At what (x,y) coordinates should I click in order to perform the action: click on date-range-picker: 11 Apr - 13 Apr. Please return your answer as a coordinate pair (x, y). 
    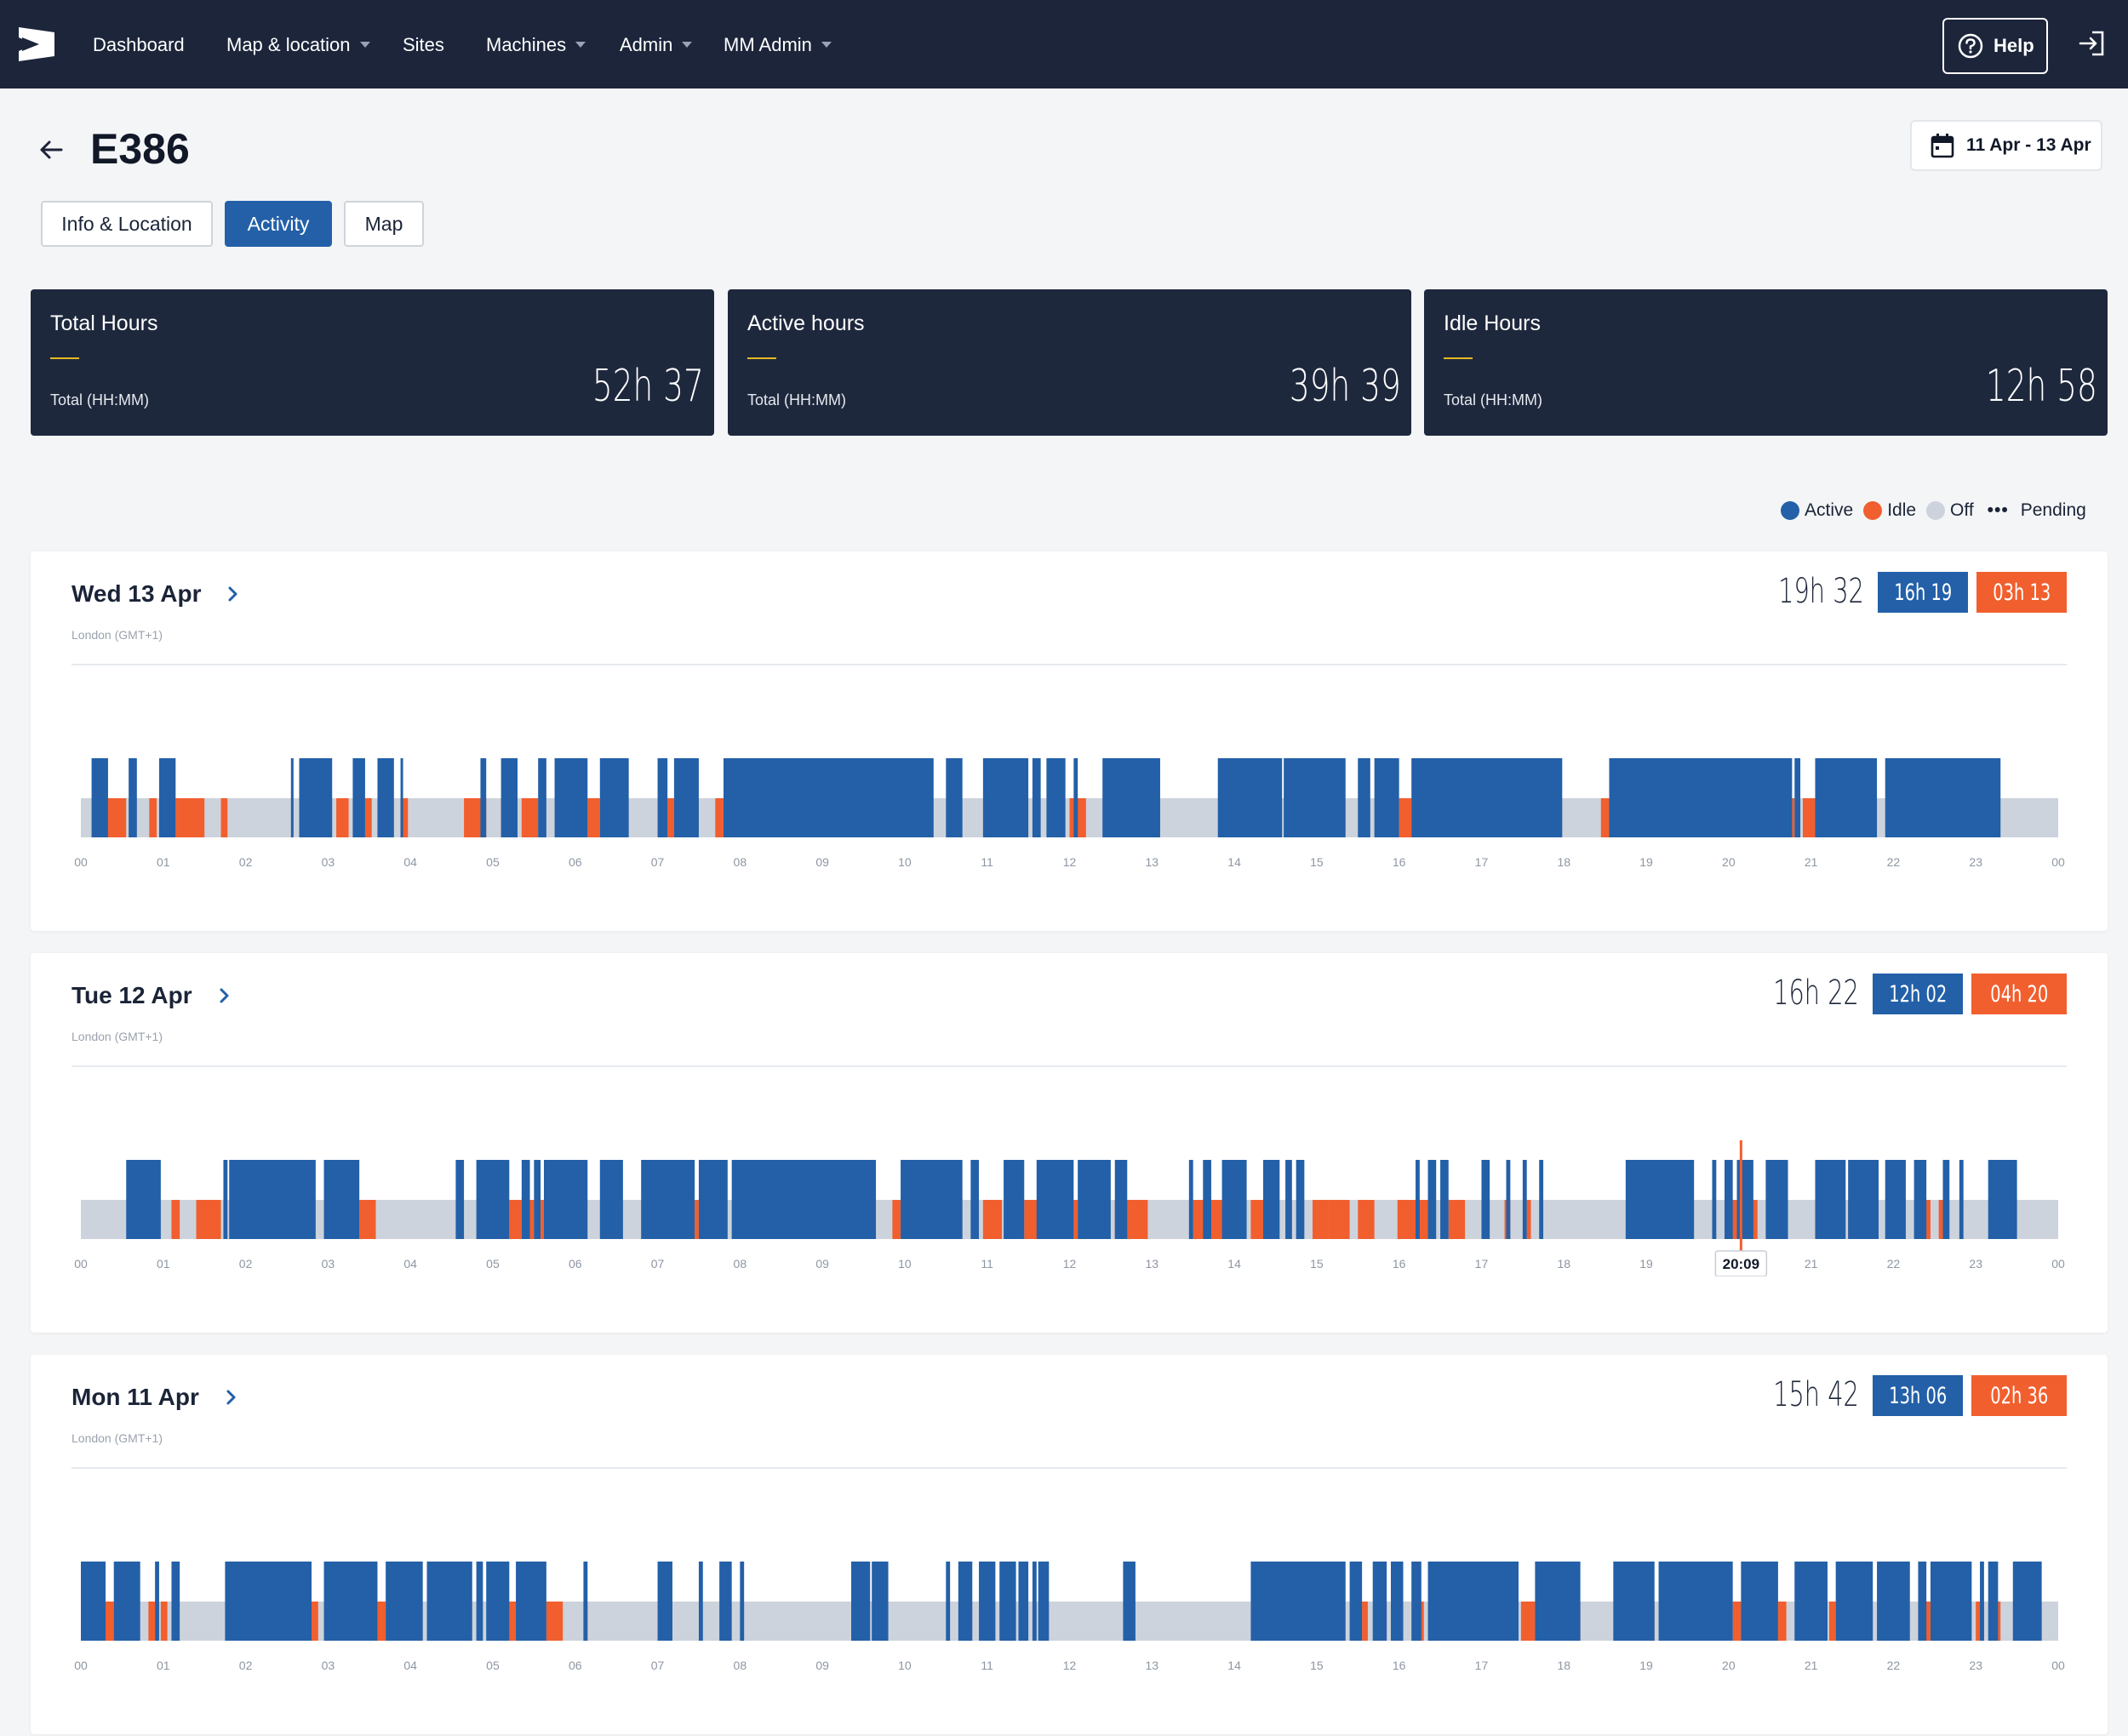
    Looking at the image, I should click on (2006, 145).